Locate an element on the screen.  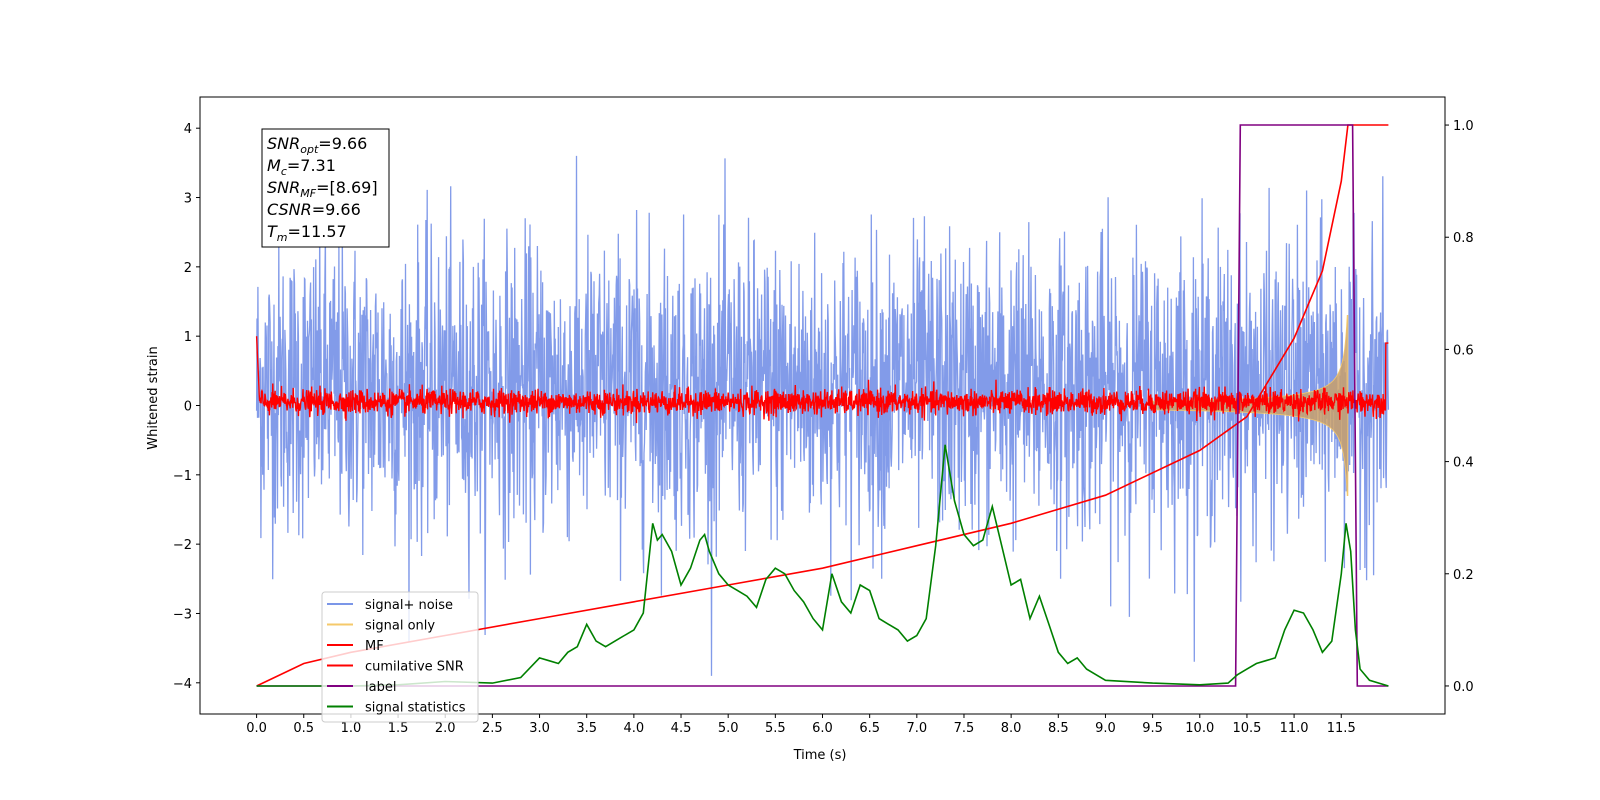
annotation-line: SNRopt=9.66 is located at coordinates (317, 145).